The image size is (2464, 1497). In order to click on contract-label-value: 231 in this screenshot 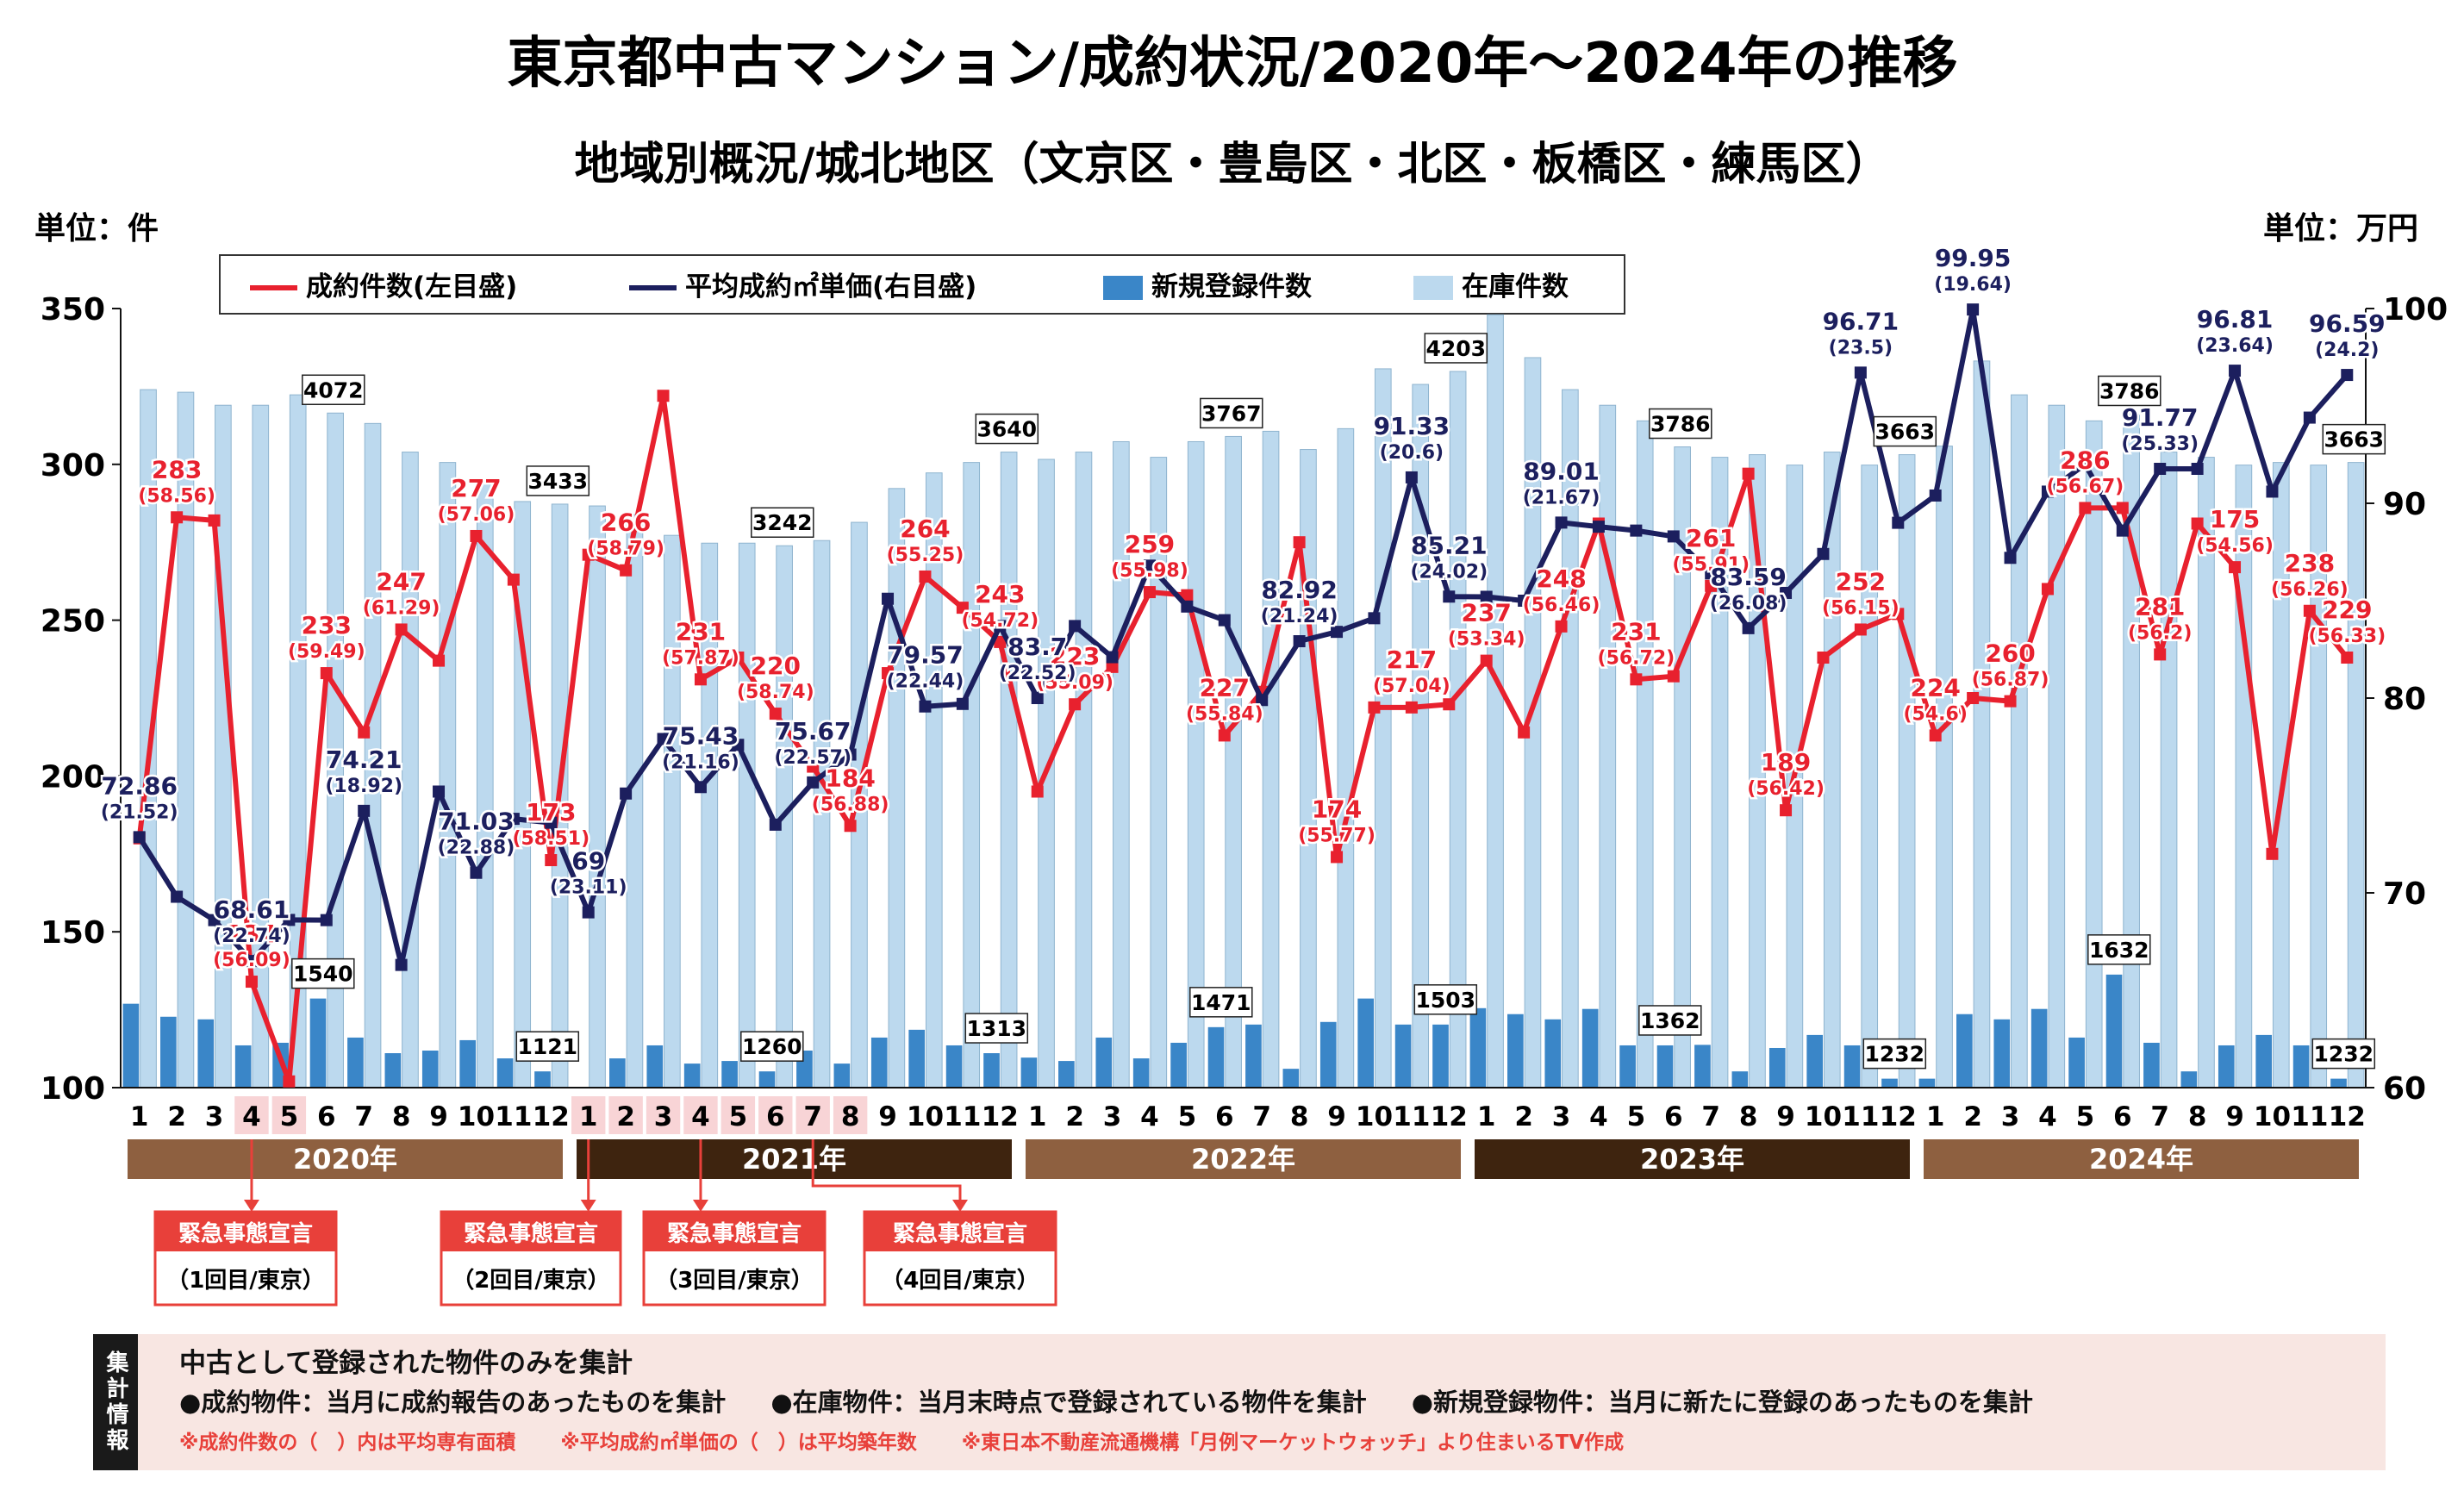, I will do `click(701, 631)`.